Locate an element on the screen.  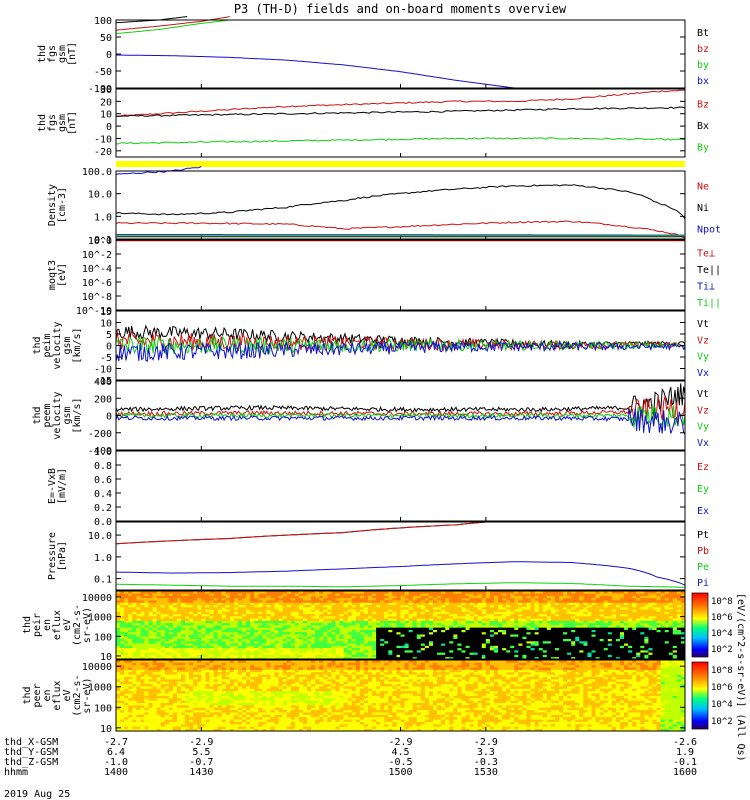
series-line-Pb is located at coordinates (301, 533).